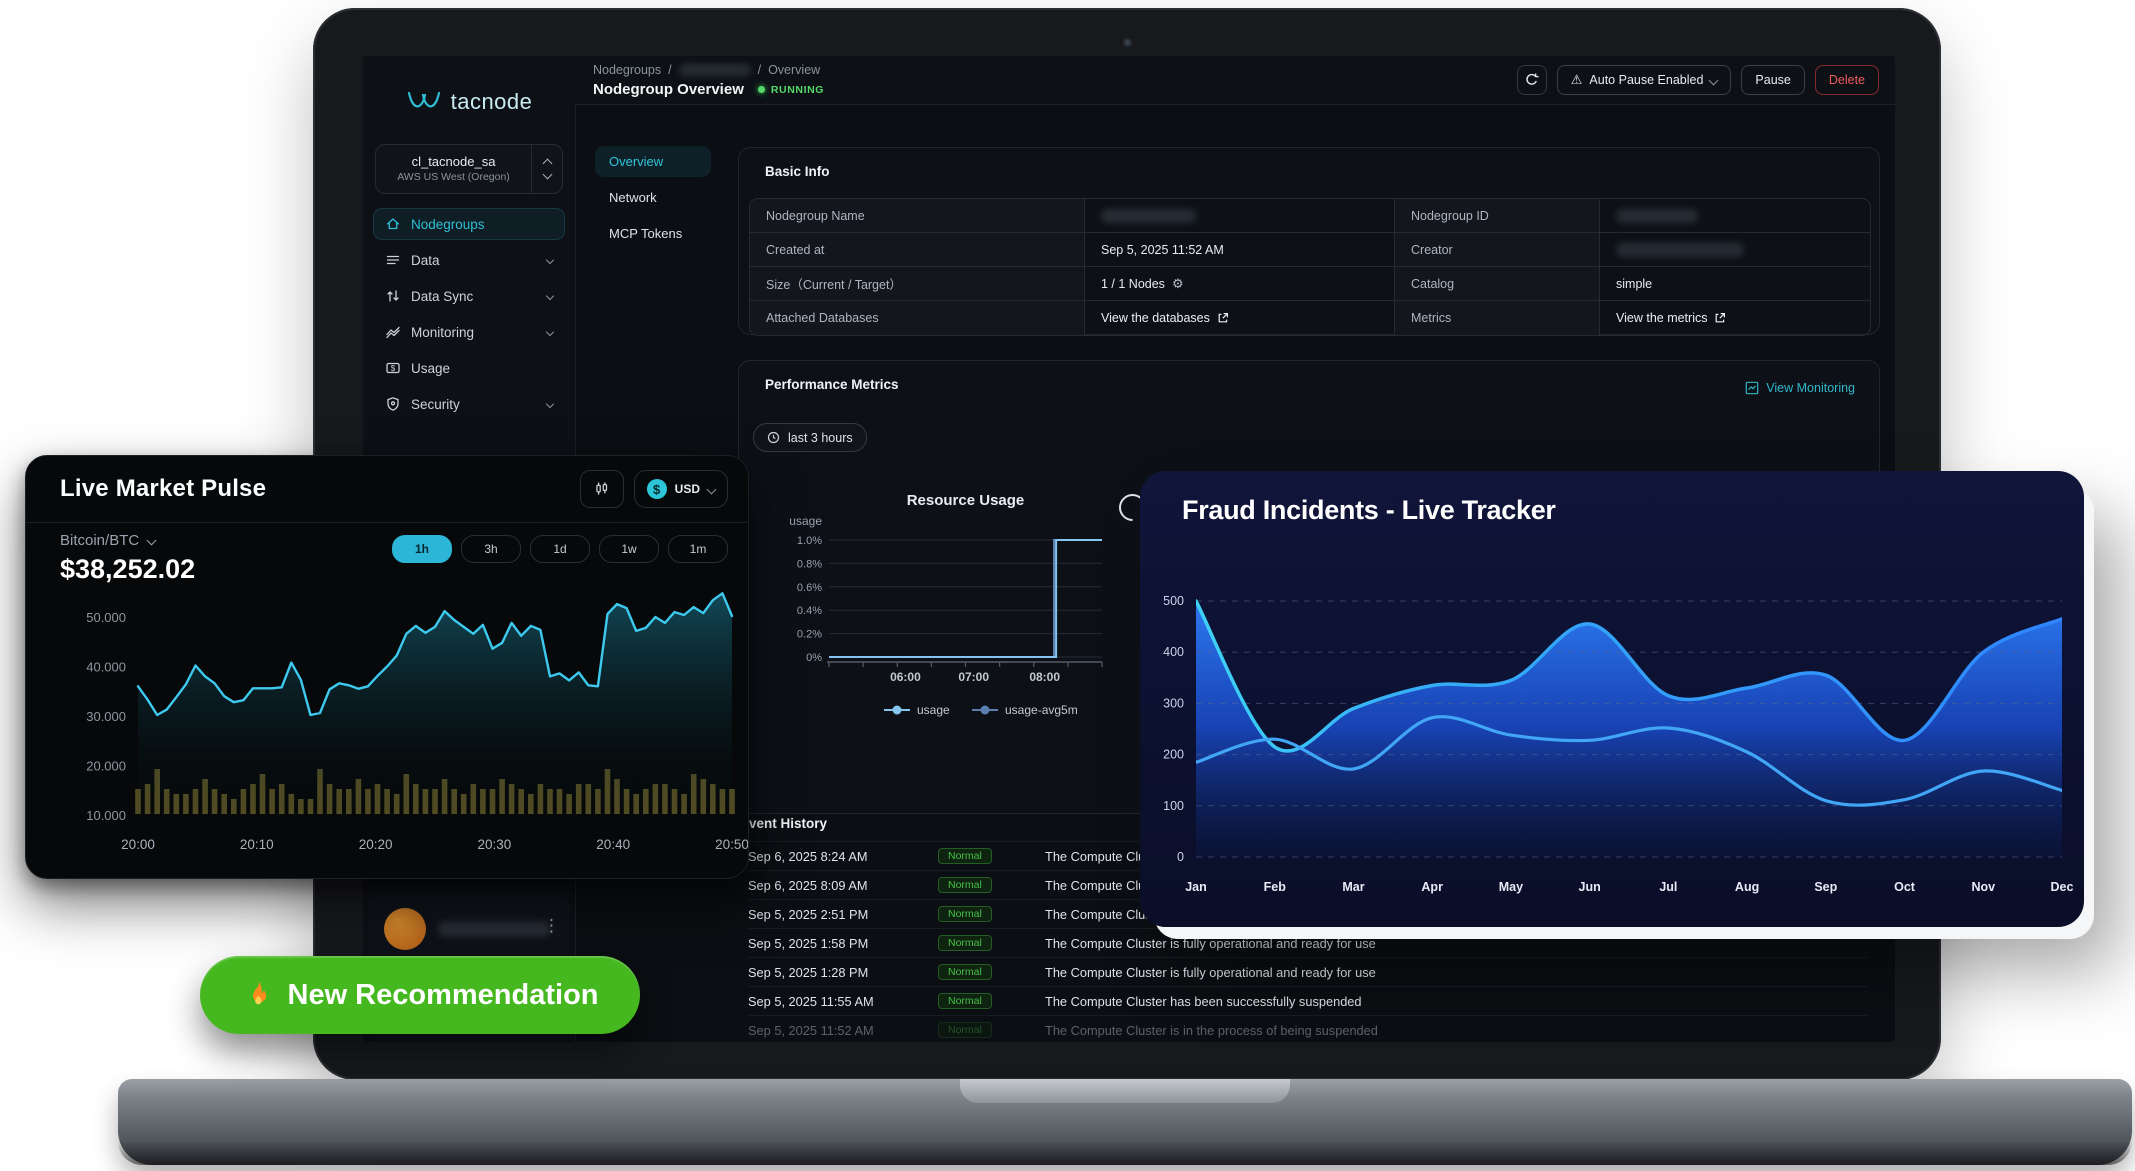 This screenshot has height=1171, width=2135. What do you see at coordinates (809, 611) in the screenshot?
I see `svg-text: 0.4%` at bounding box center [809, 611].